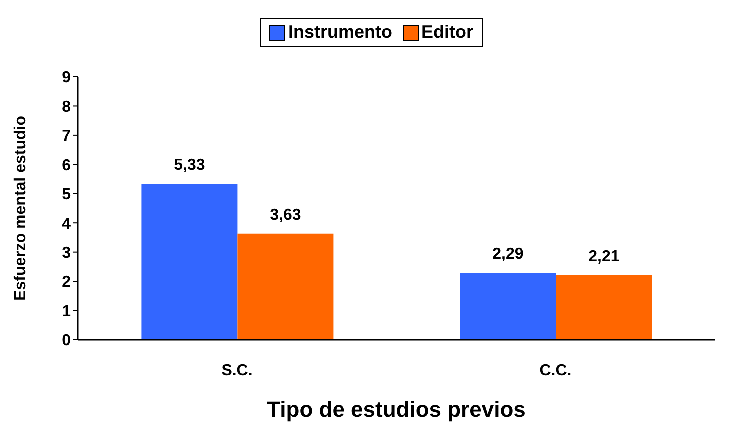 The width and height of the screenshot is (733, 443). What do you see at coordinates (237, 371) in the screenshot?
I see `x-tick-label: S.C.` at bounding box center [237, 371].